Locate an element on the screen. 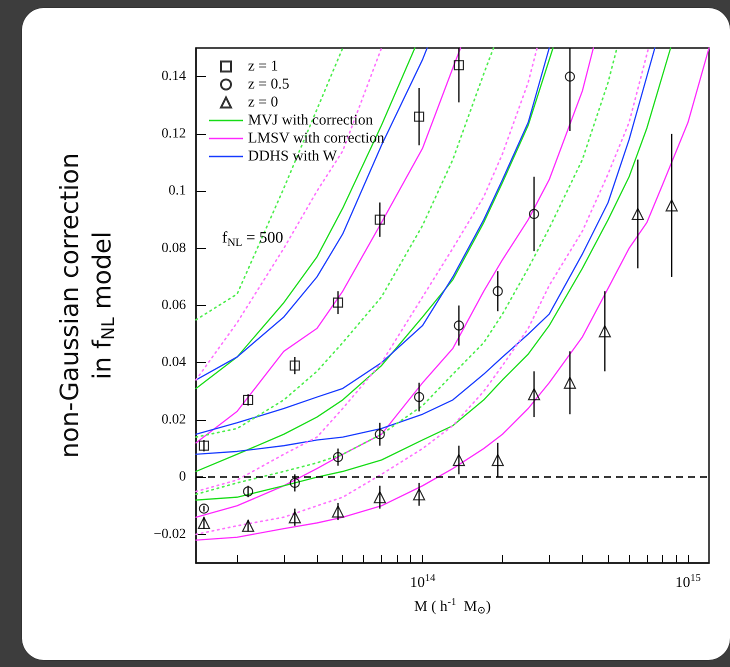 The image size is (730, 667). legend-label: z = 1 is located at coordinates (263, 66).